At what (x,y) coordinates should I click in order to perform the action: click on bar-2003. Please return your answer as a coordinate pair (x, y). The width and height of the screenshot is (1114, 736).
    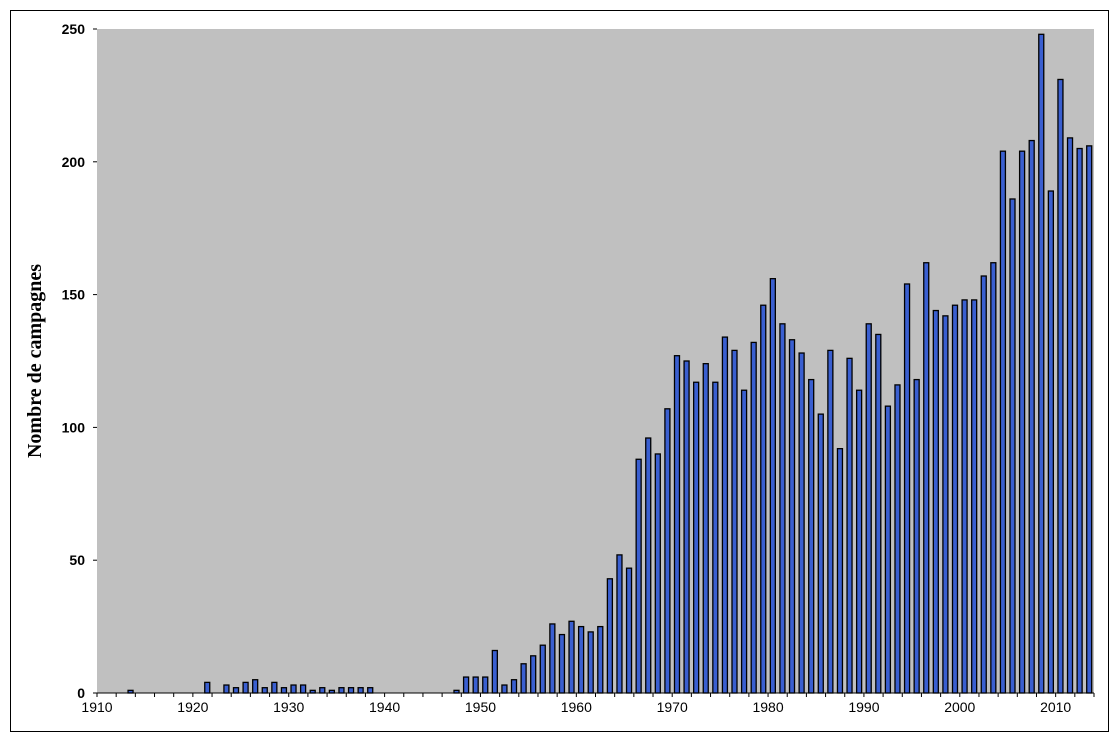
    Looking at the image, I should click on (993, 478).